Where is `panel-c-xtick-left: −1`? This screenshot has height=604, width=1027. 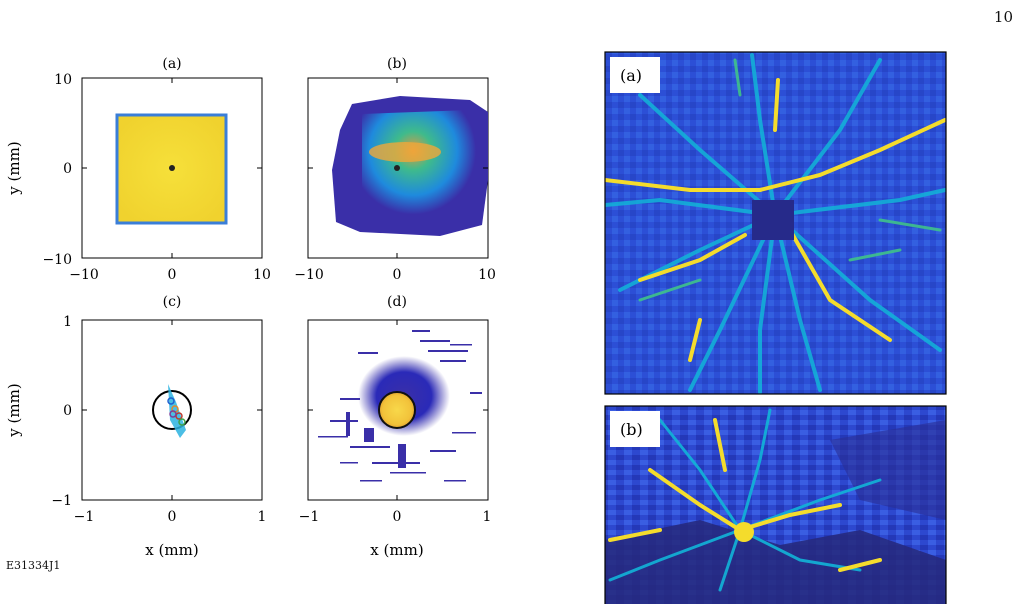
panel-c-xtick-left: −1 is located at coordinates (84, 517).